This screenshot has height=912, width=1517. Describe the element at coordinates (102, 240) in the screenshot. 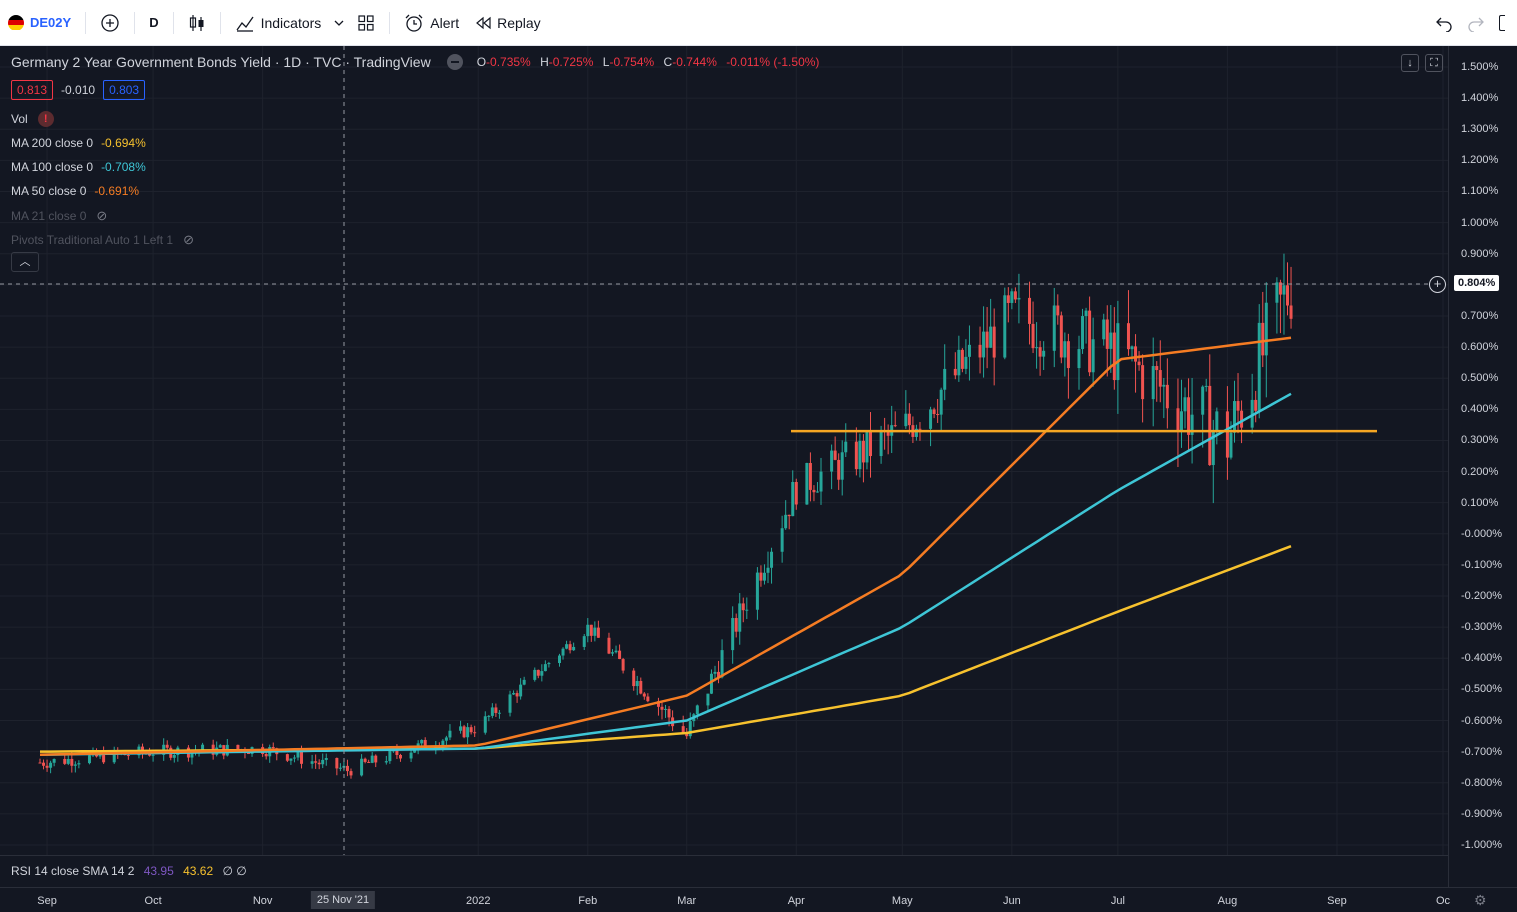

I see `indicator-pivots: Pivots Traditional Auto 1 Left 1 ⊘` at that location.